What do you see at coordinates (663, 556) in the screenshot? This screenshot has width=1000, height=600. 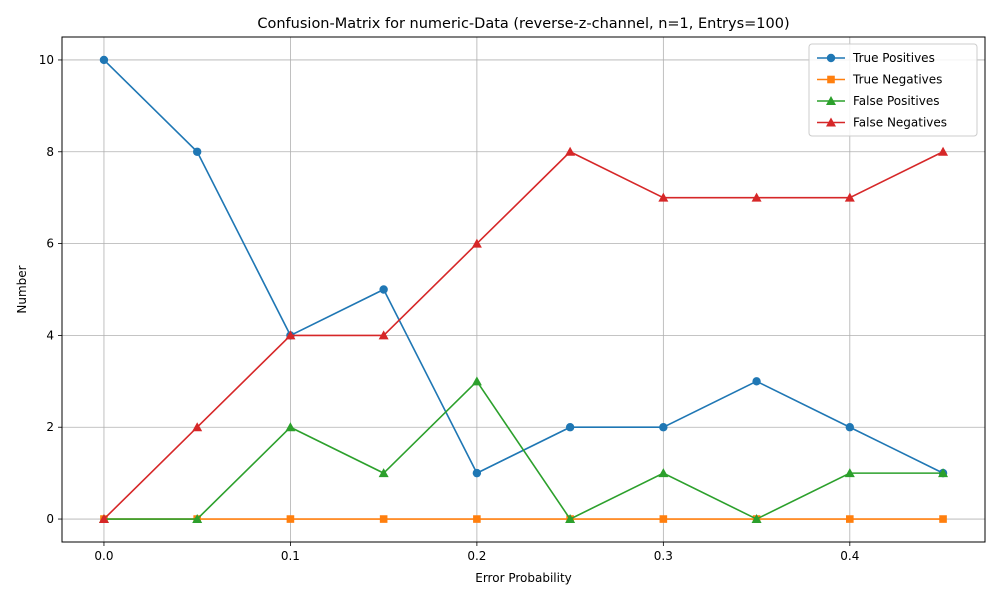 I see `x-tick-label: 0.3` at bounding box center [663, 556].